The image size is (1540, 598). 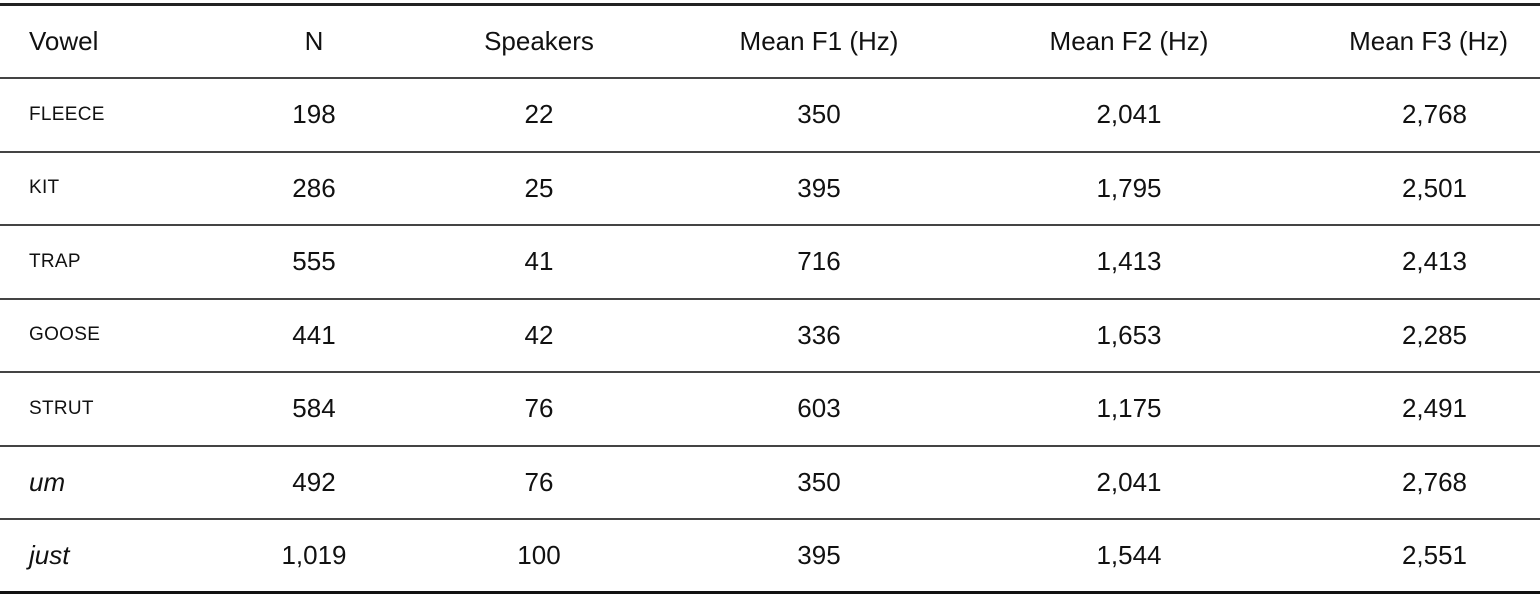 What do you see at coordinates (539, 115) in the screenshot?
I see `speakers-cell: 22` at bounding box center [539, 115].